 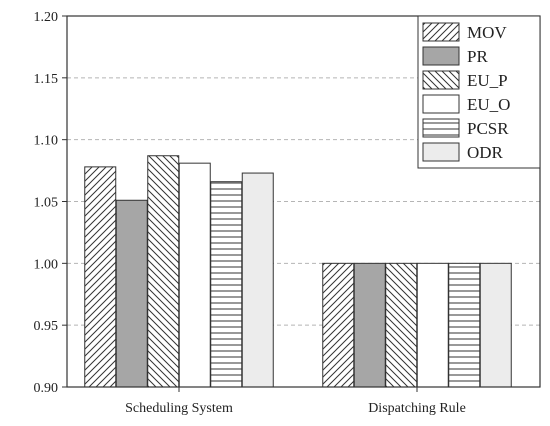 I want to click on legend-swatch-pr, so click(x=441, y=56).